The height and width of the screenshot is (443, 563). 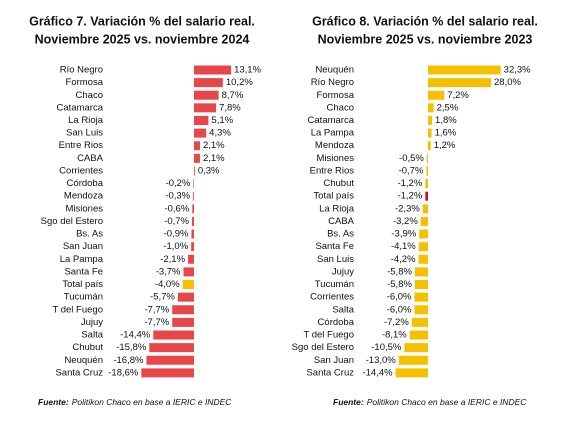 I want to click on category-label: Jujuy, so click(x=92, y=322).